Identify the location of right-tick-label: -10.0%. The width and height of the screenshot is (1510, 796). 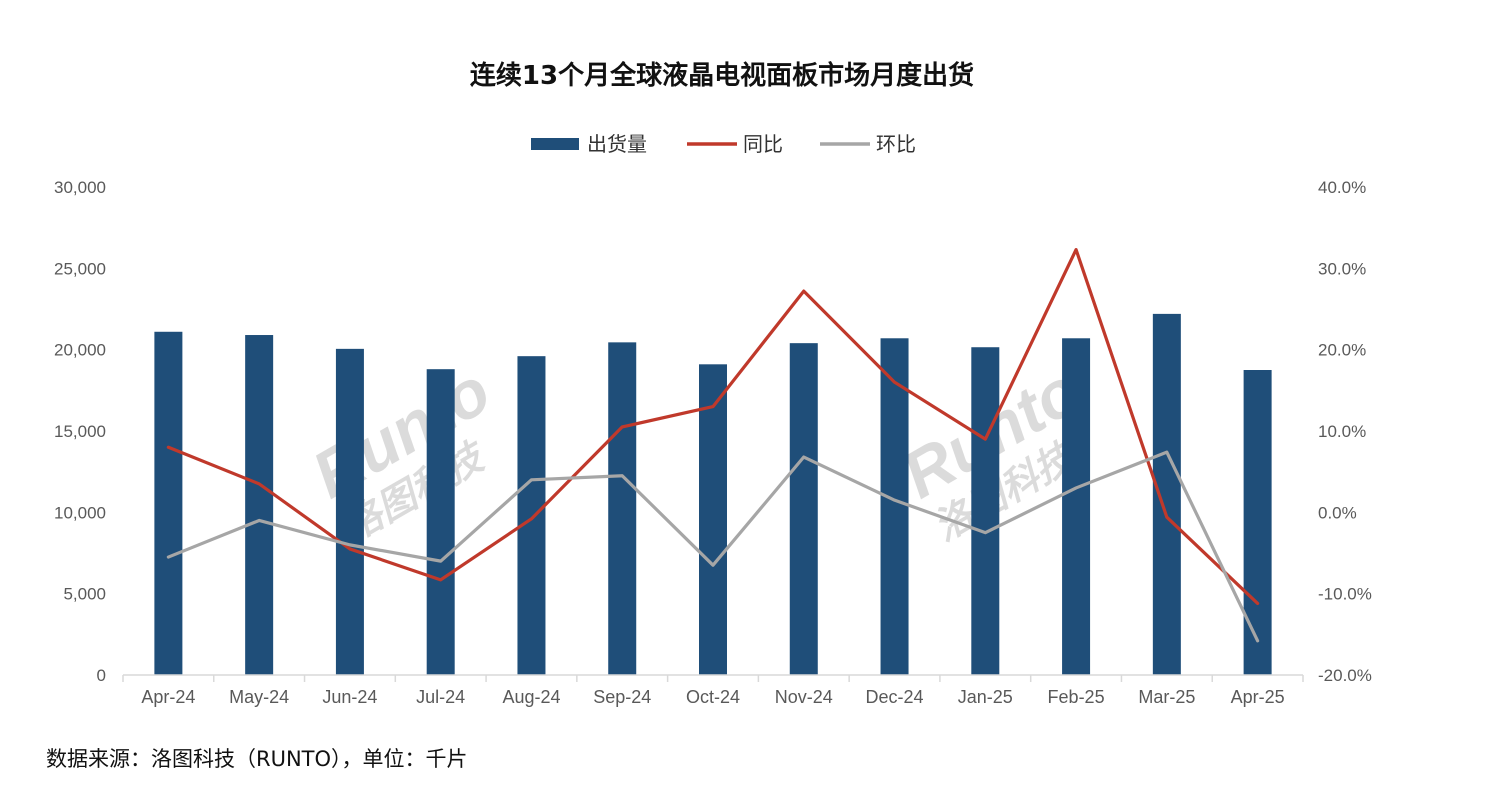
(1345, 594).